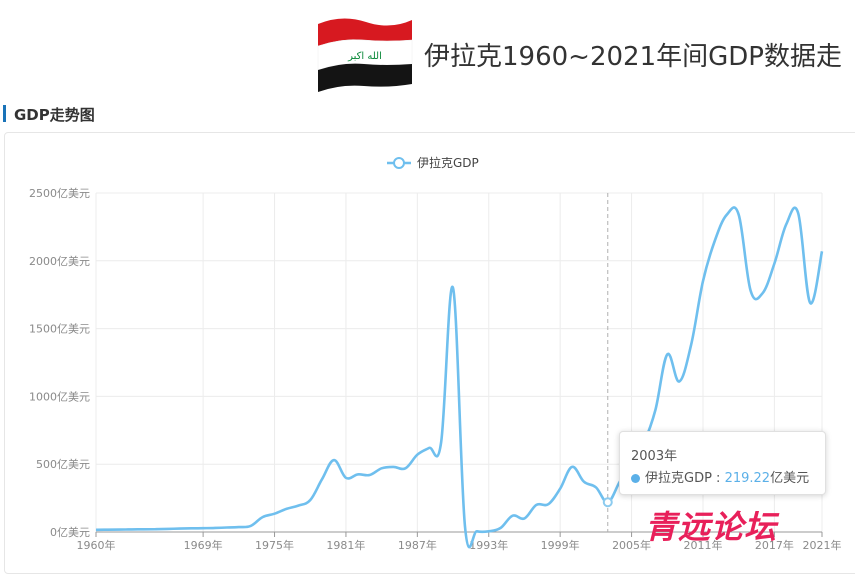  What do you see at coordinates (275, 514) in the screenshot?
I see `data-point-1975` at bounding box center [275, 514].